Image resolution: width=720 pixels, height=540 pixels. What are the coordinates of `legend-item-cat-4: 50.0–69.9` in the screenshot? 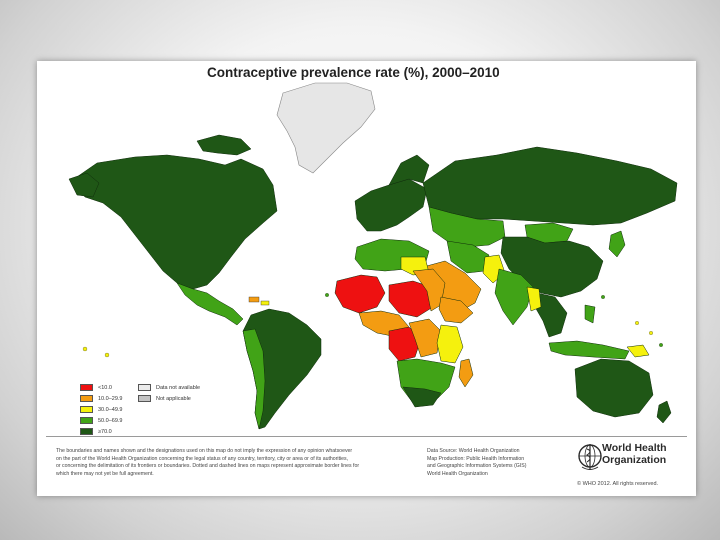 It's located at (101, 420).